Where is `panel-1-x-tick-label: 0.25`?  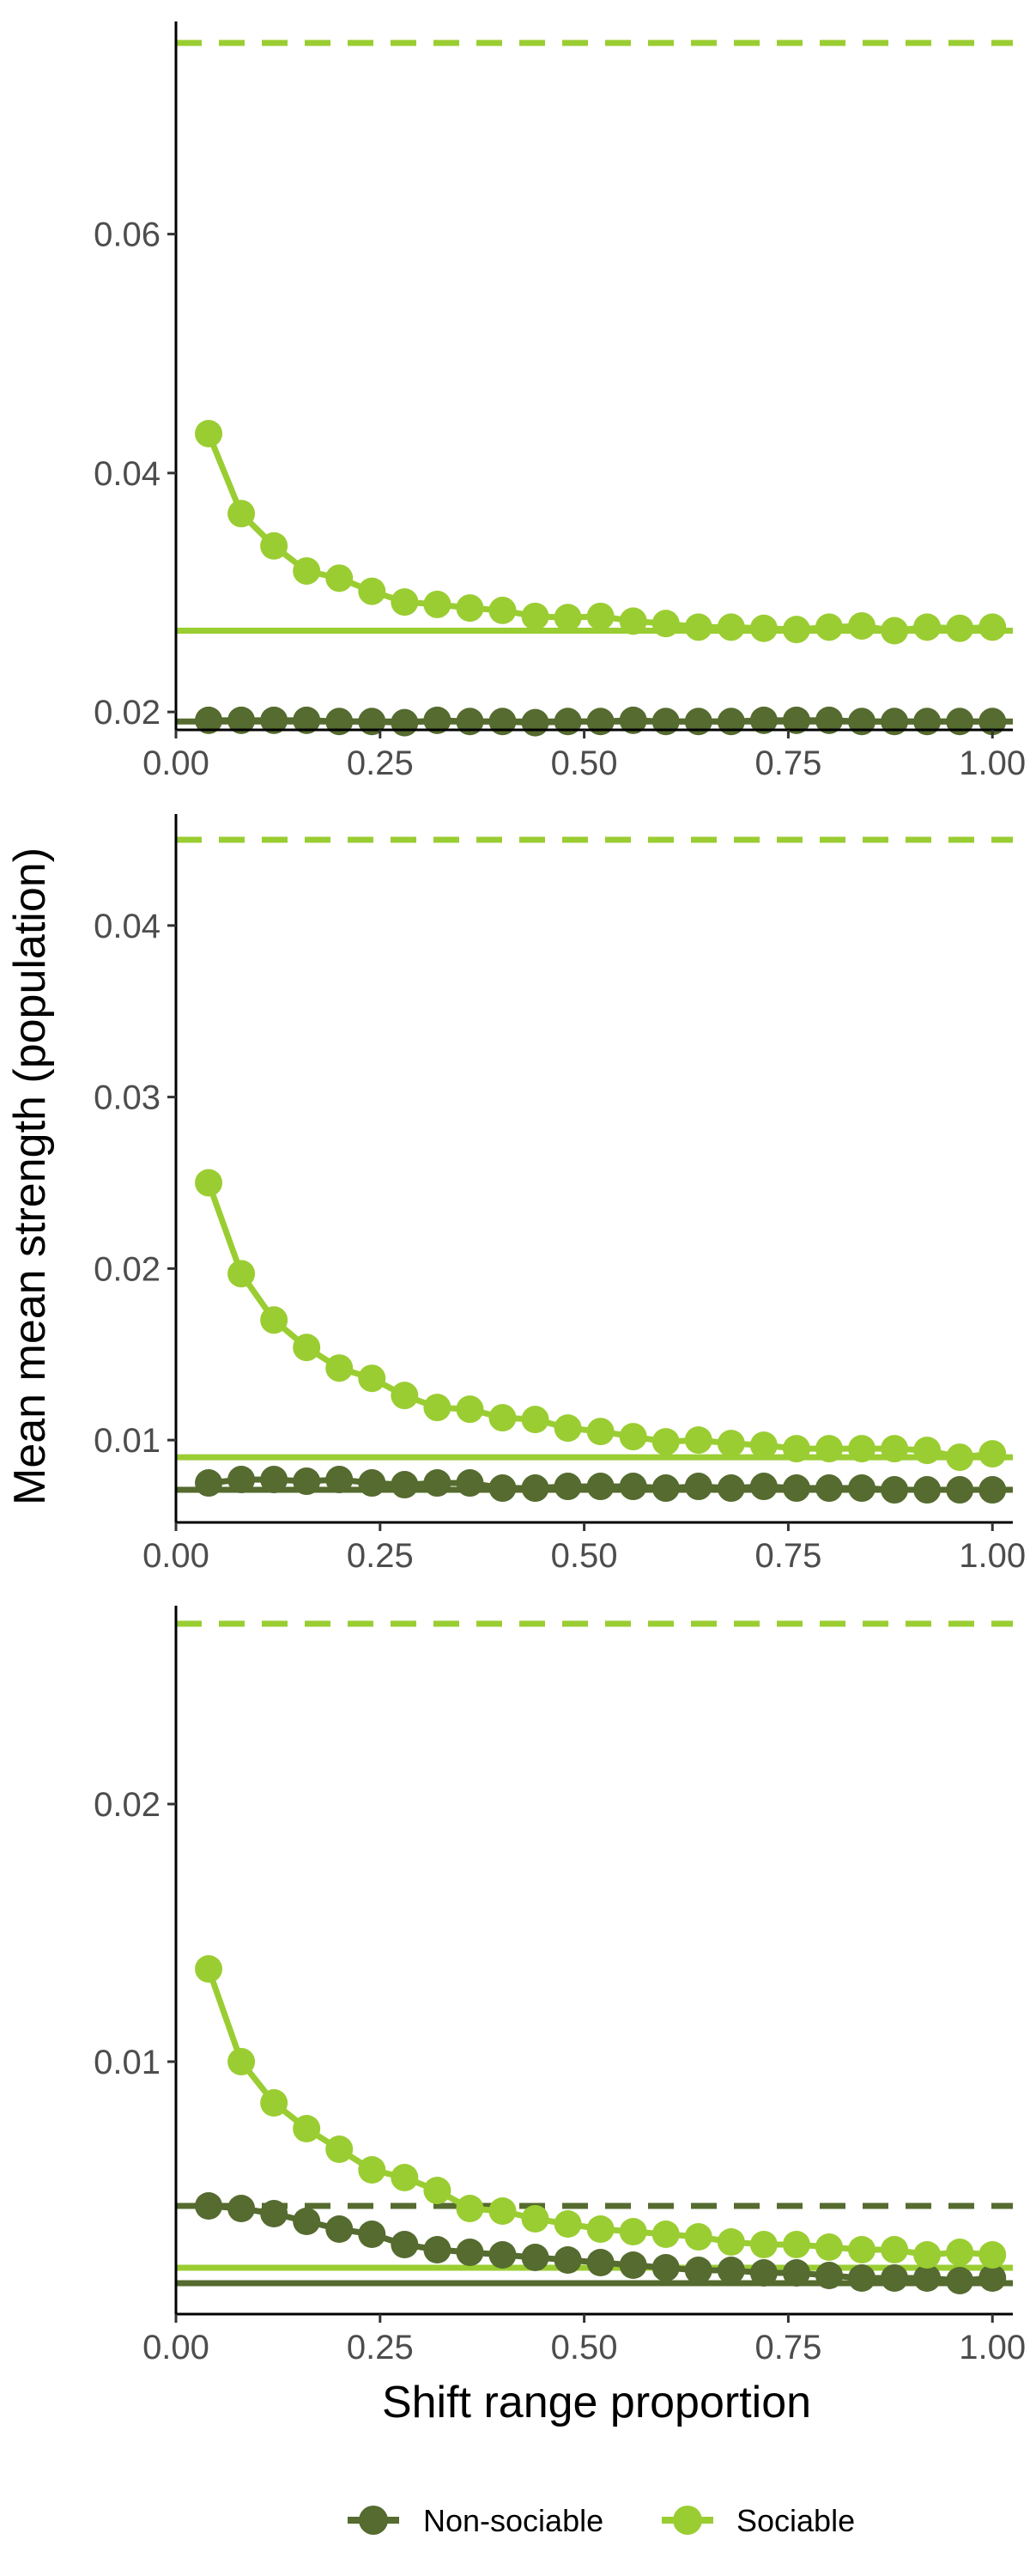 panel-1-x-tick-label: 0.25 is located at coordinates (380, 763).